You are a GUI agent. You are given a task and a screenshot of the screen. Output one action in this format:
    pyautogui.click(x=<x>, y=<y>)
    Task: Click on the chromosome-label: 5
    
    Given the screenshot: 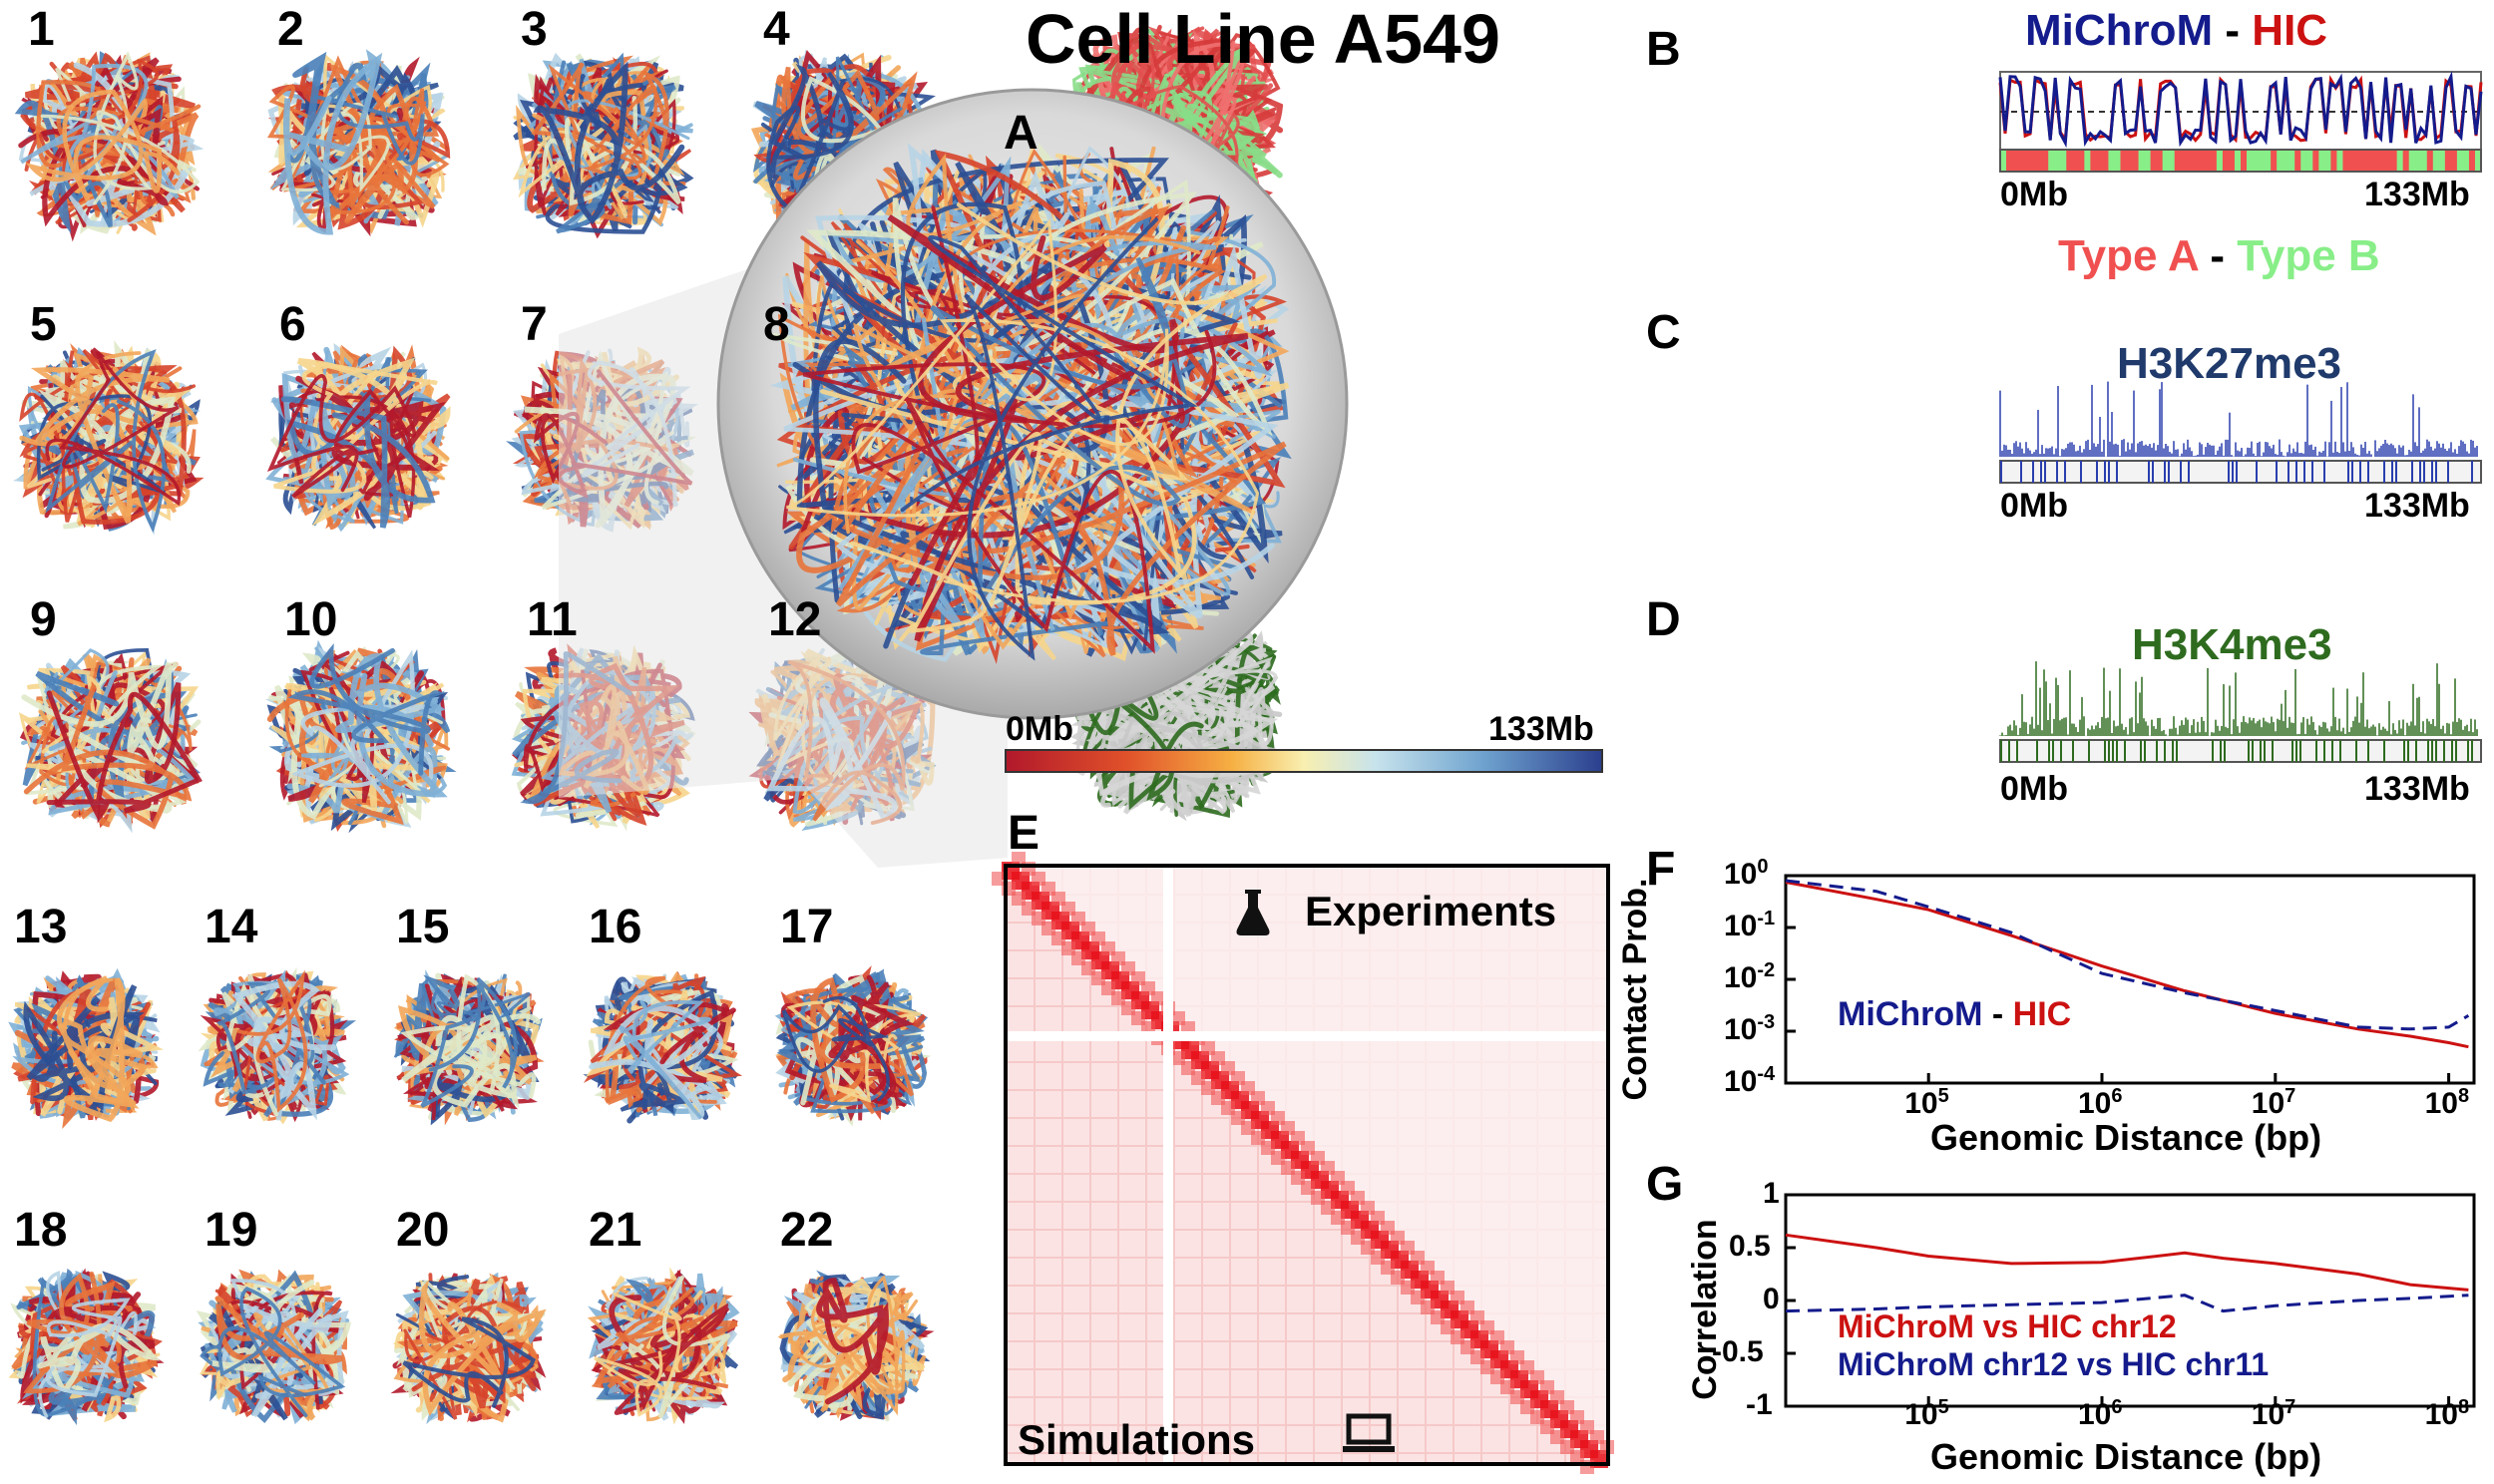 What is the action you would take?
    pyautogui.click(x=43, y=324)
    